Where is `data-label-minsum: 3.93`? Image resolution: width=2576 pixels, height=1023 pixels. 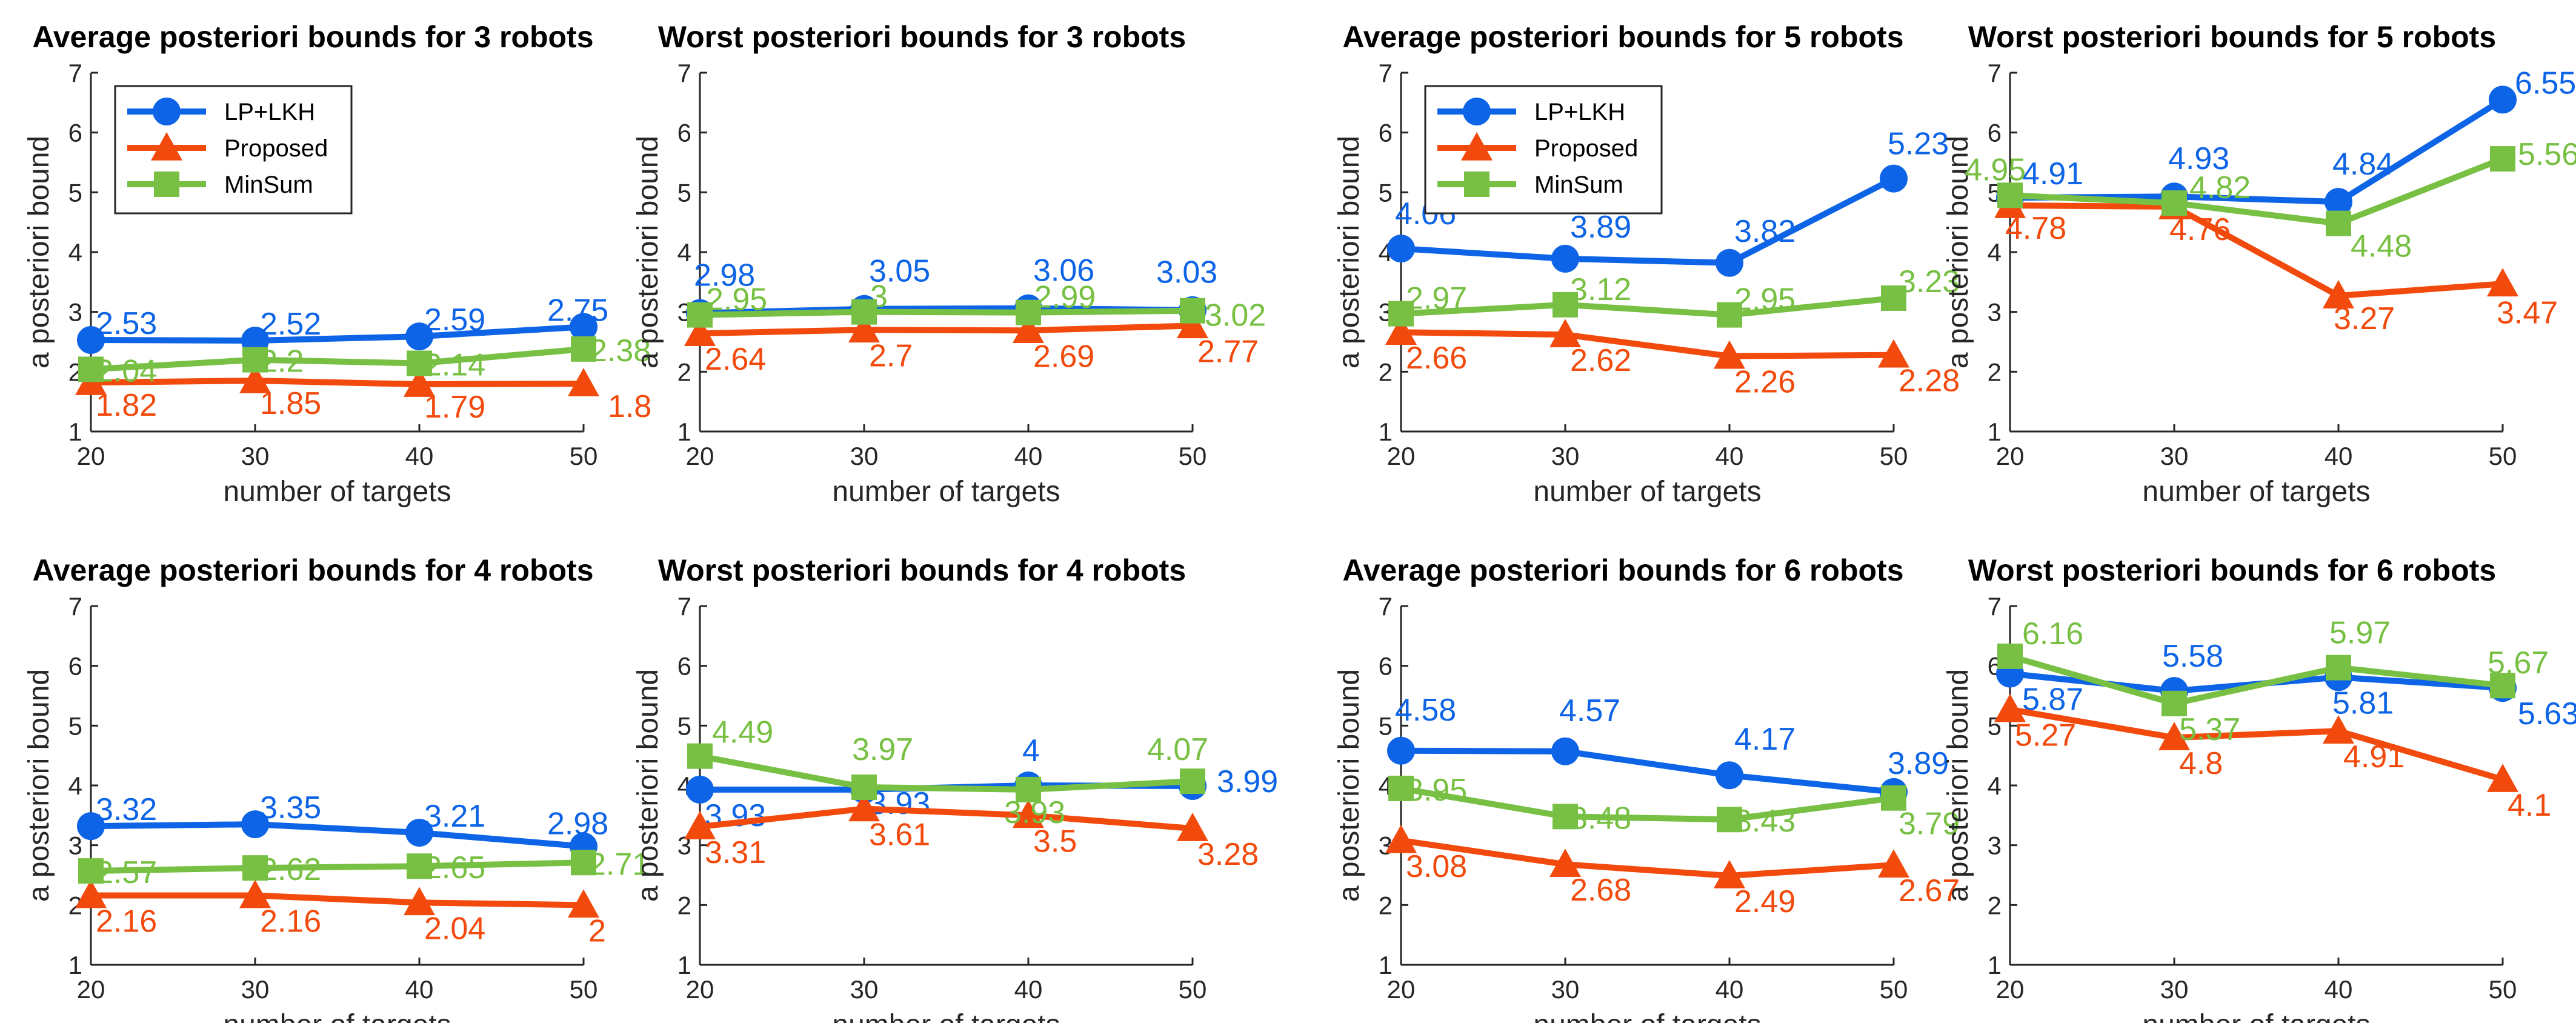
data-label-minsum: 3.93 is located at coordinates (1034, 813).